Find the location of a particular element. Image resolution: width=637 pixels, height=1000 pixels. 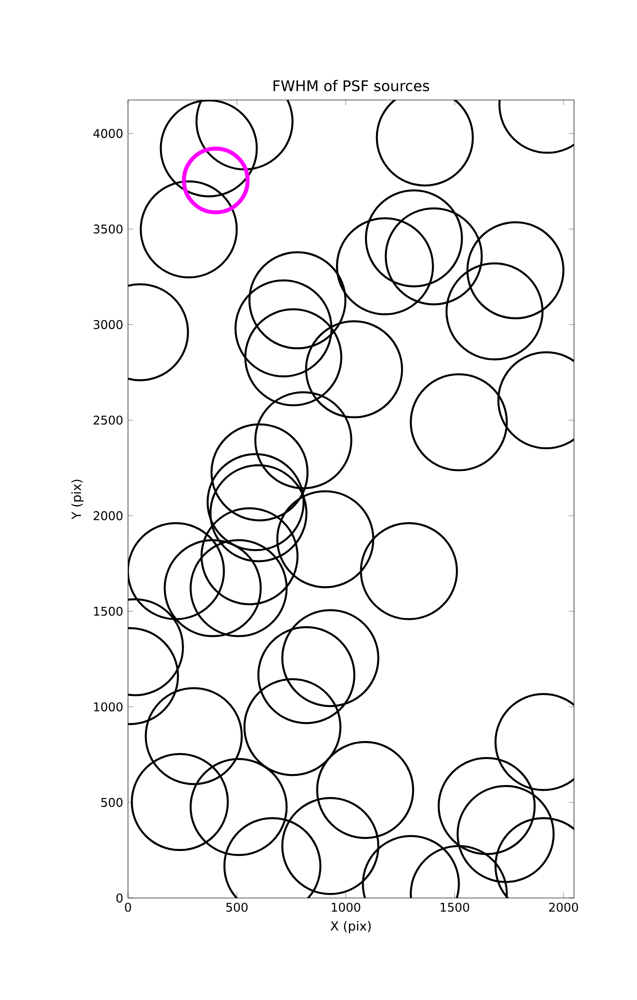

x-tick-label: 0 is located at coordinates (128, 907).